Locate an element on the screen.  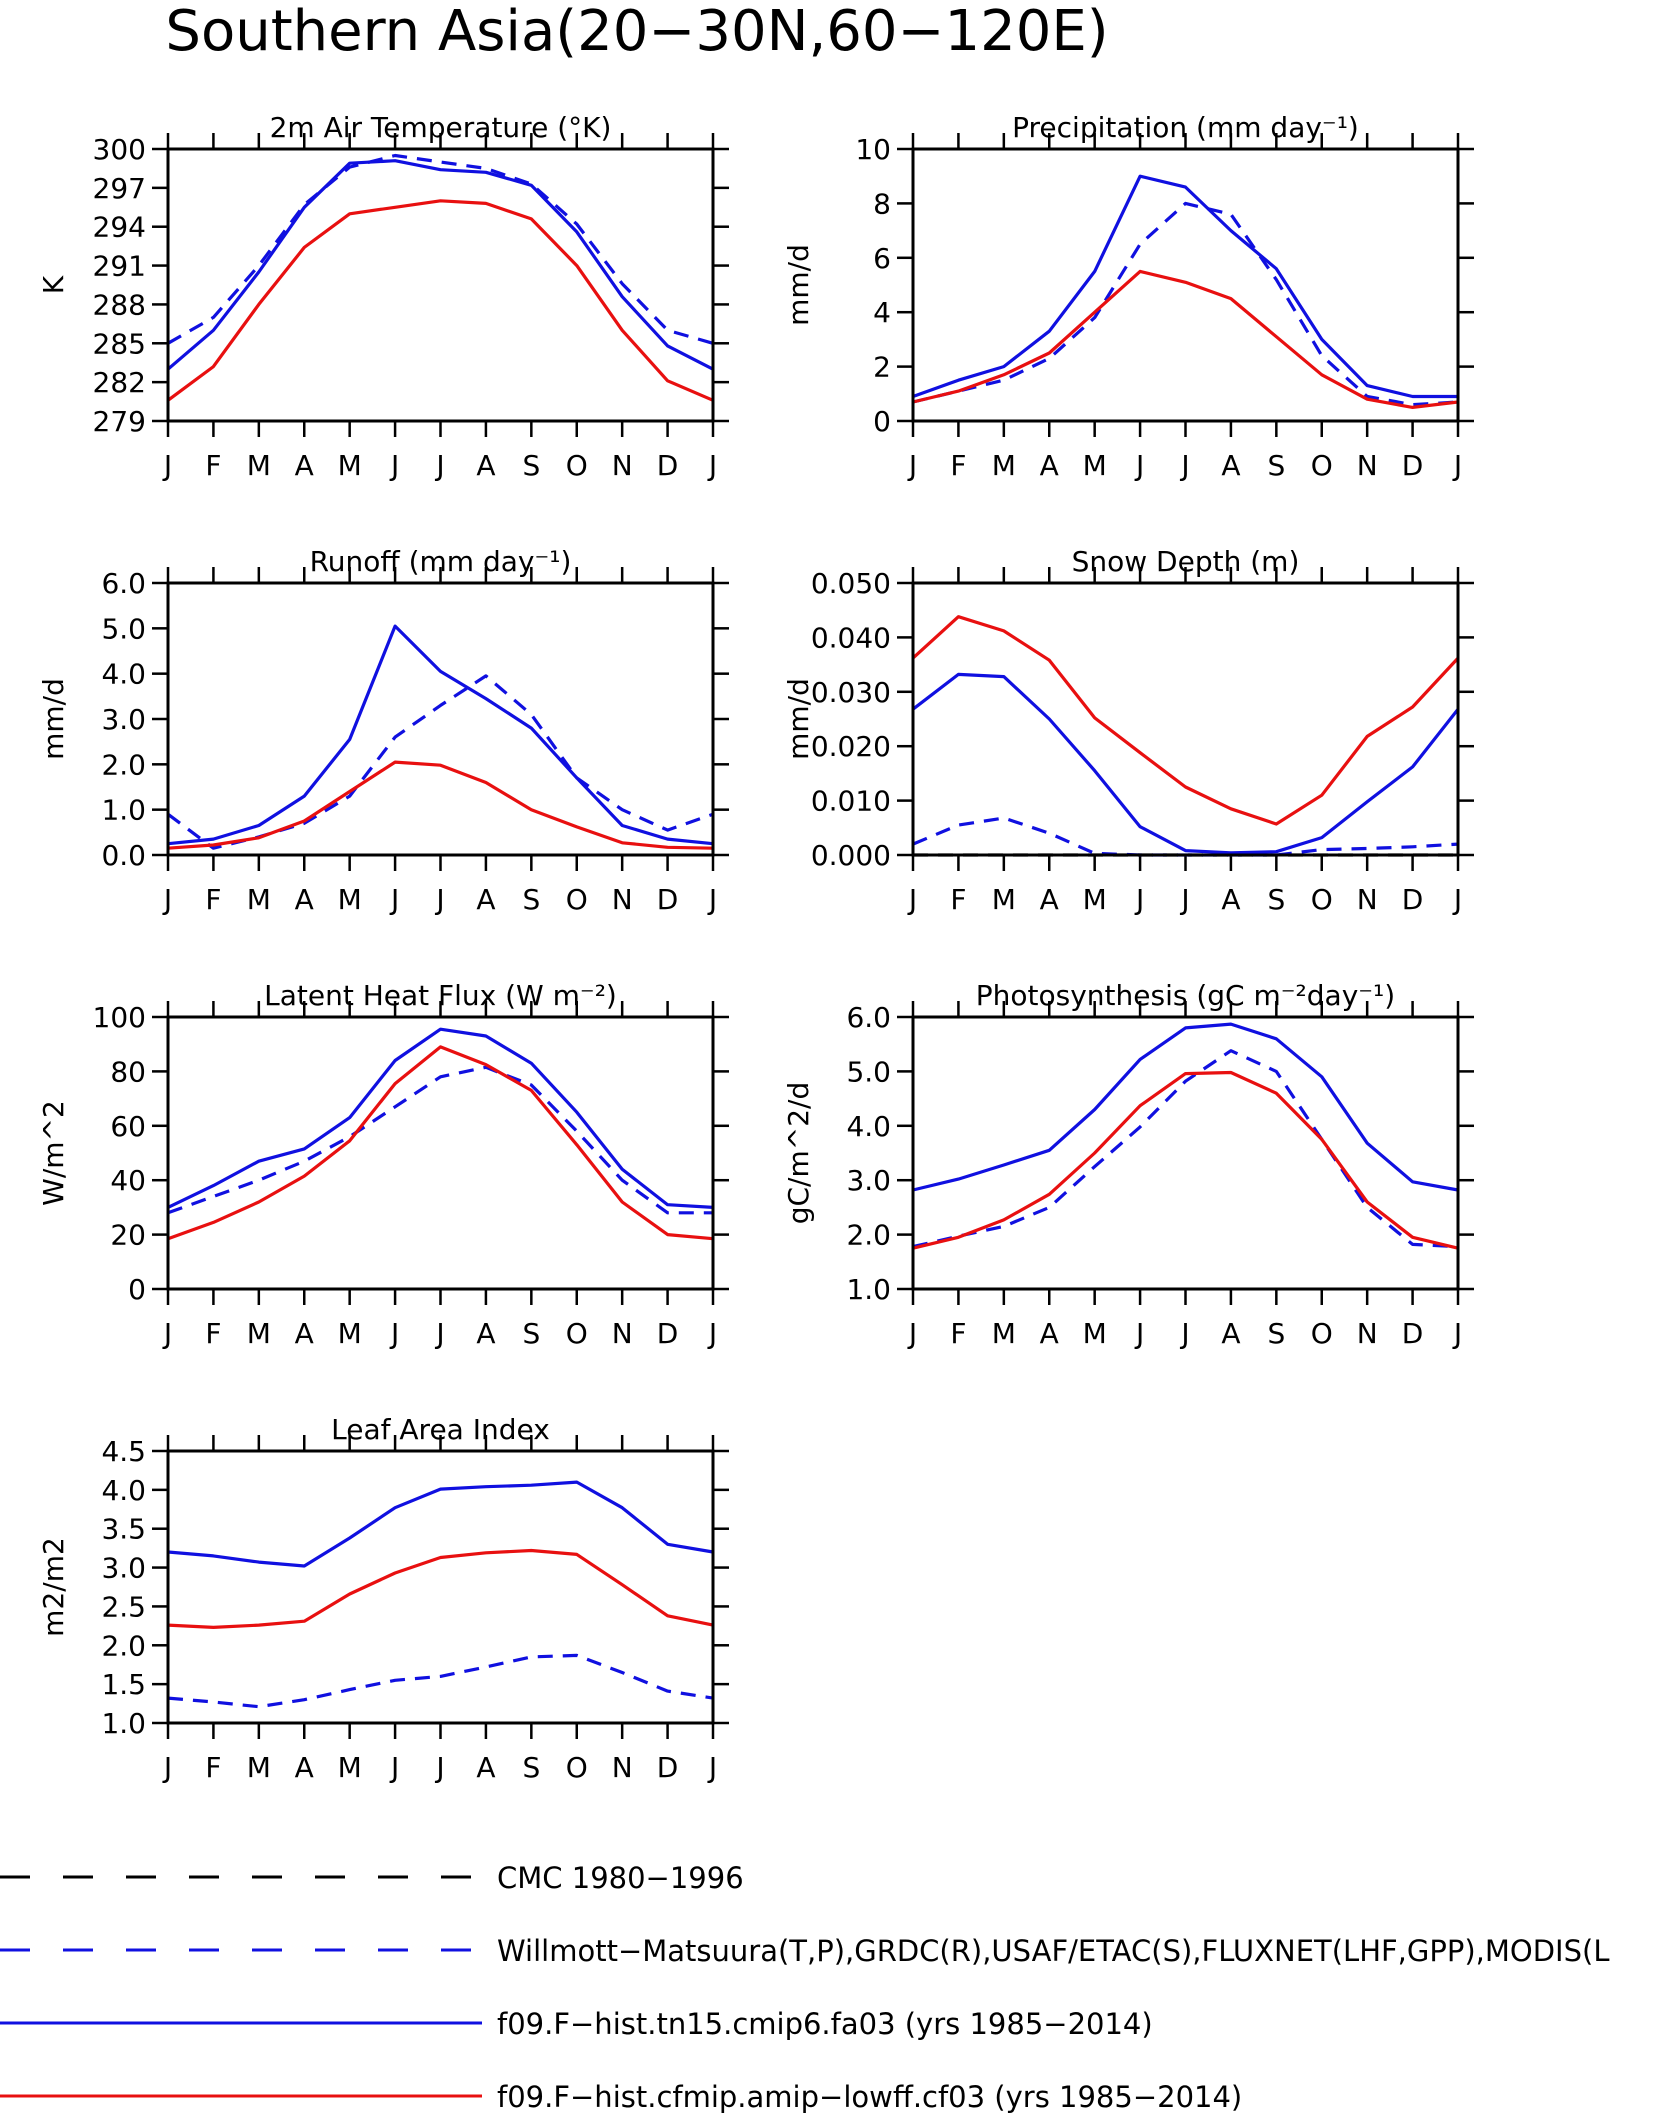
y-tick-label: 279 is located at coordinates (119, 421).